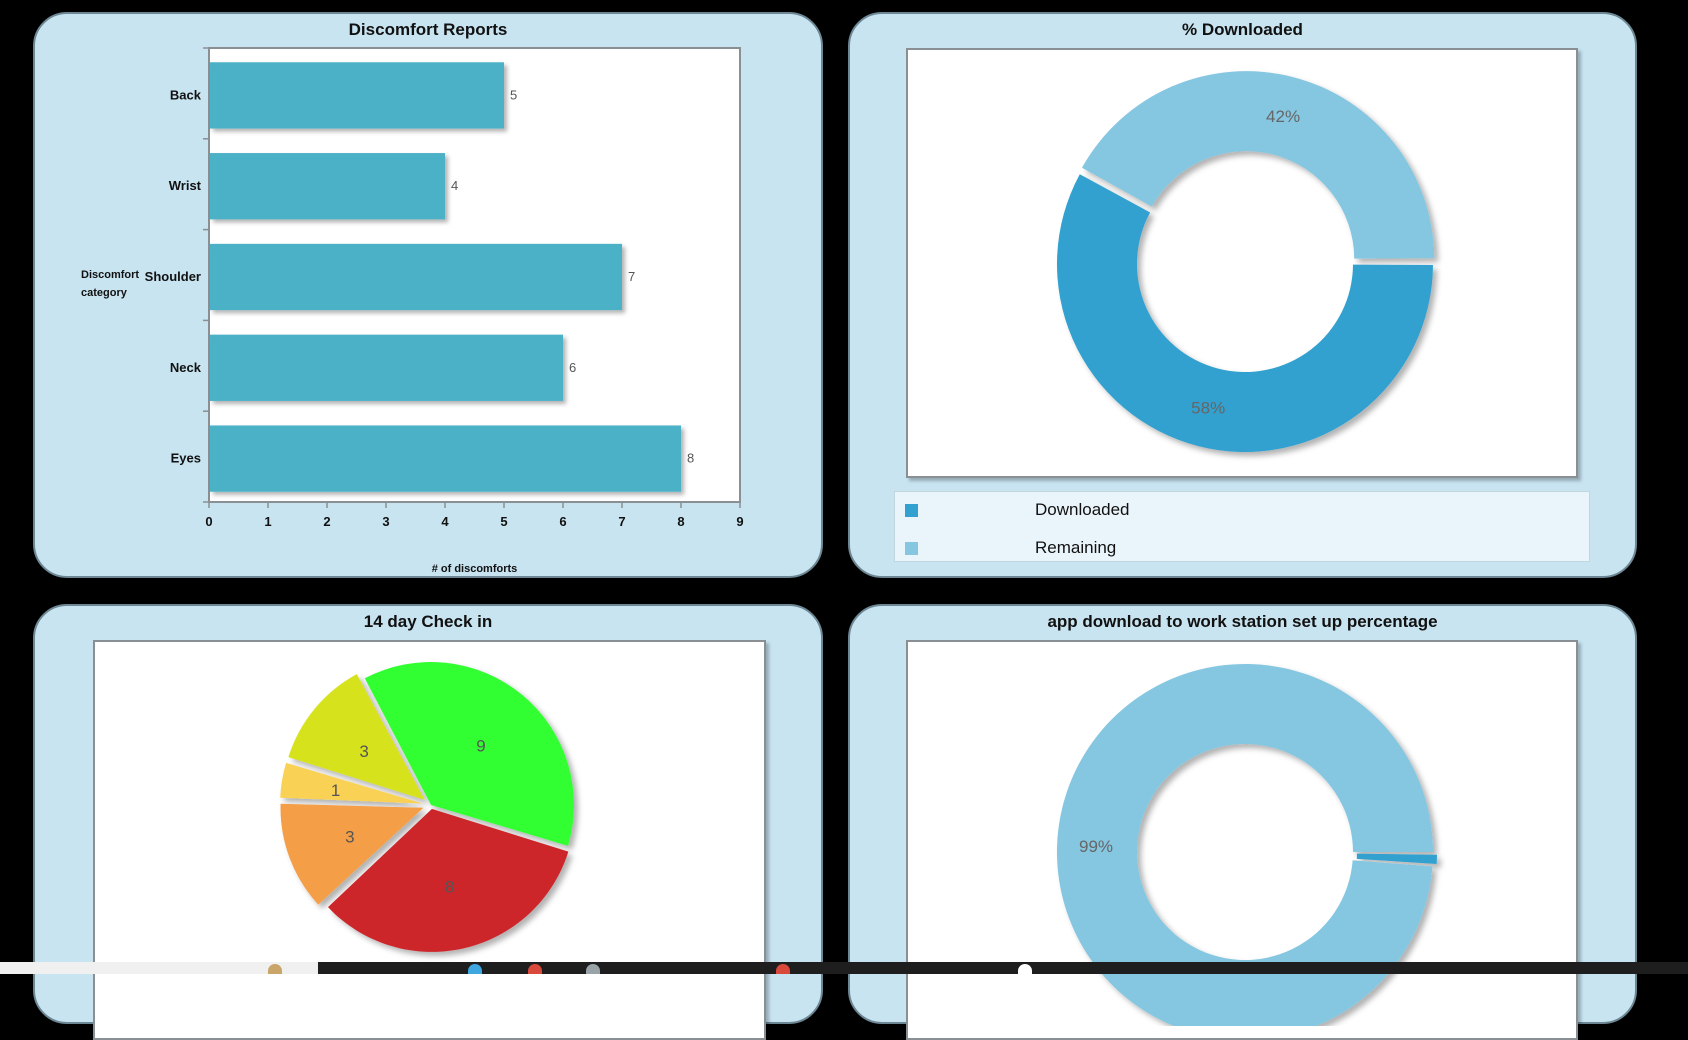 The image size is (1688, 1040). Describe the element at coordinates (1242, 511) in the screenshot. I see `legend-item-downloaded: Downloaded` at that location.